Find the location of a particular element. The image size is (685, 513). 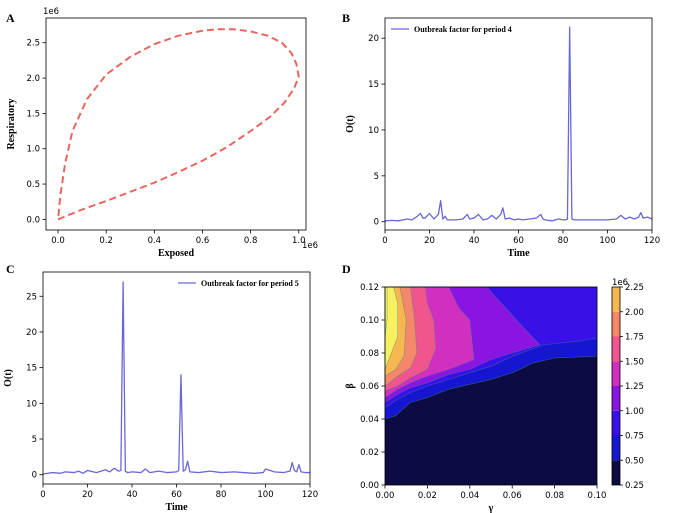

panel-b-ytick-label: 15 is located at coordinates (373, 85).